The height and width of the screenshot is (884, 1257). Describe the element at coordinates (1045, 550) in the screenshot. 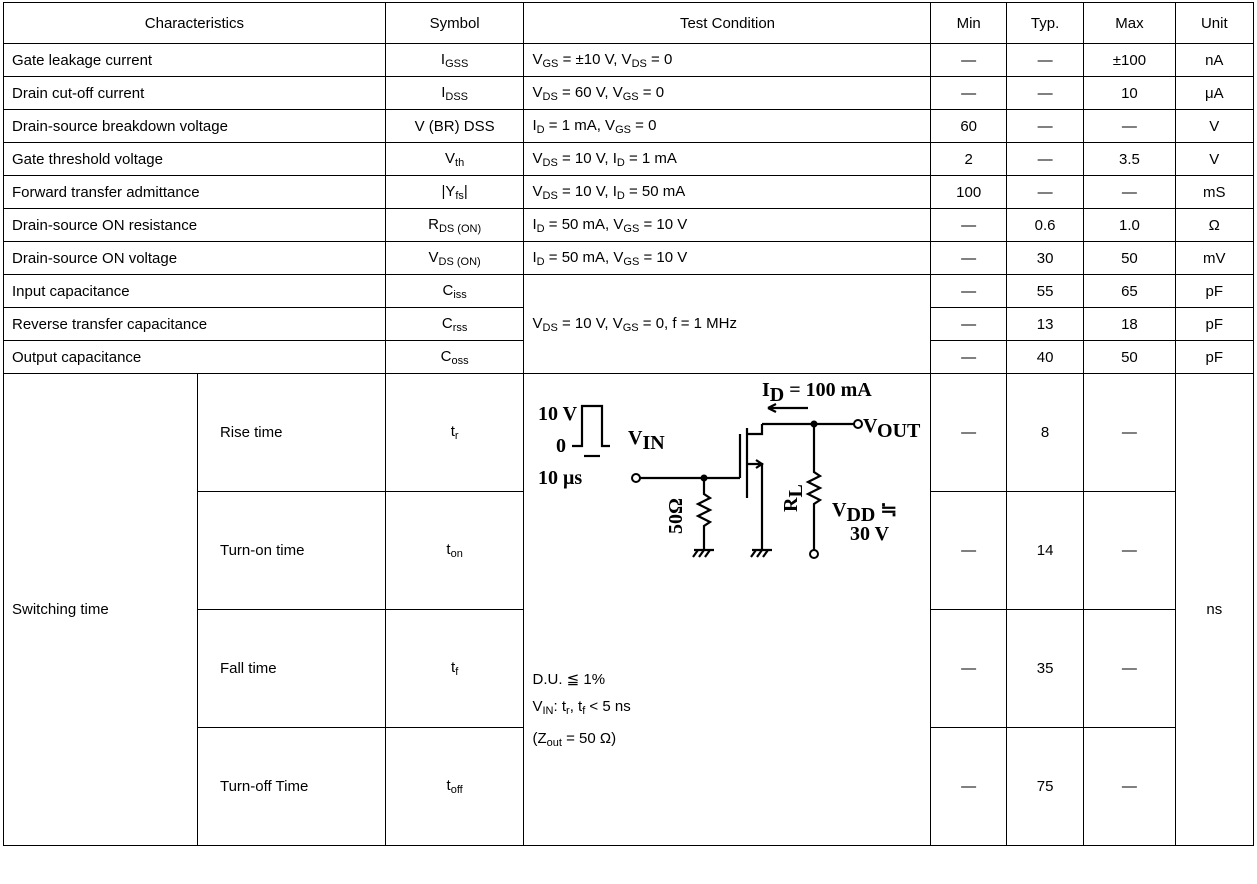

I see `typ: 14` at that location.